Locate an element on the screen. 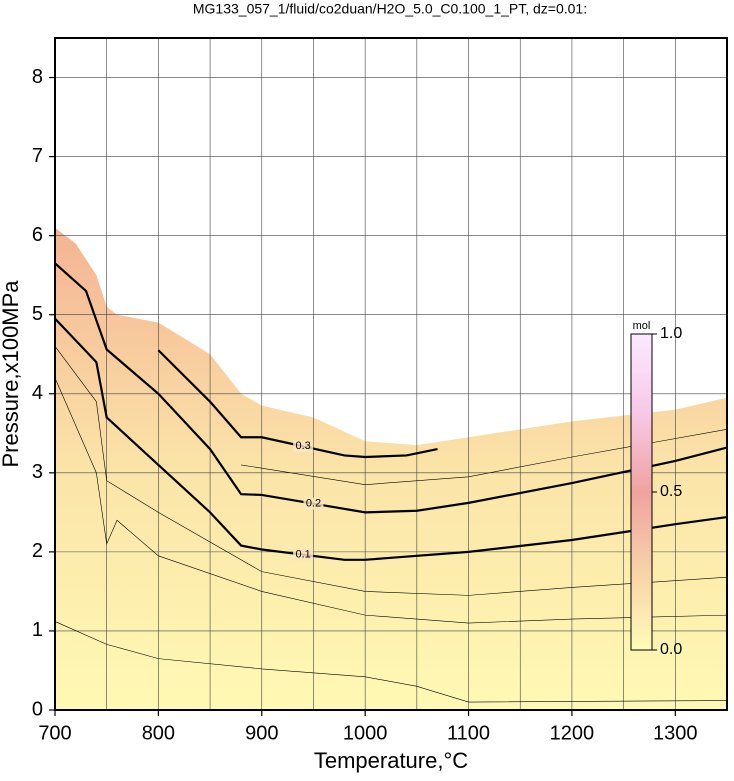 The width and height of the screenshot is (734, 781). y-tick-label: 6 is located at coordinates (37, 235).